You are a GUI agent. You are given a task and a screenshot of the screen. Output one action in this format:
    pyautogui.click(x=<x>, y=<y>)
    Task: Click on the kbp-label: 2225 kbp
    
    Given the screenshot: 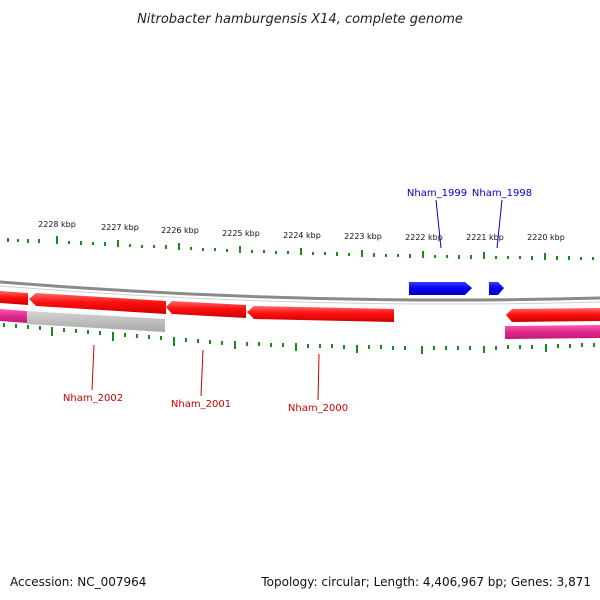 What is the action you would take?
    pyautogui.click(x=241, y=233)
    